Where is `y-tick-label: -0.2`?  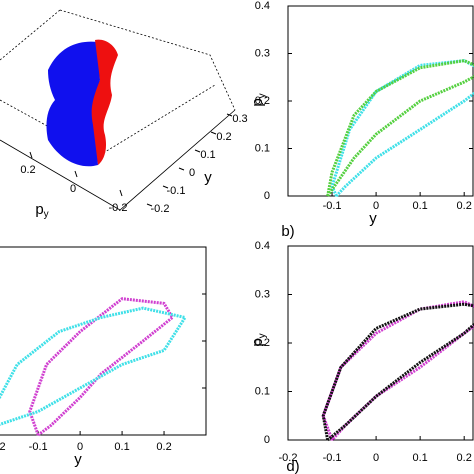
y-tick-label: -0.2 is located at coordinates (160, 209).